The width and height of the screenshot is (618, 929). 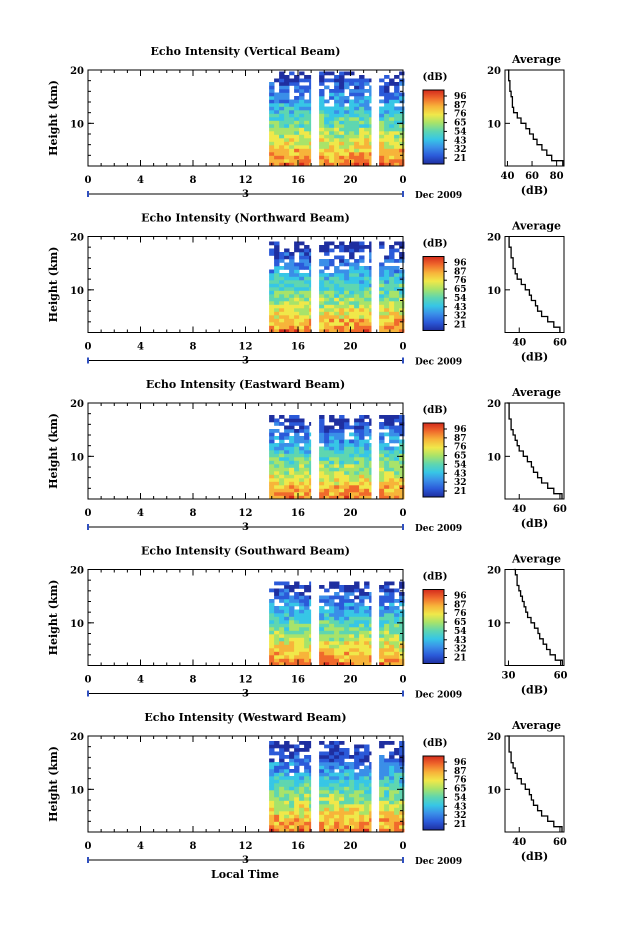 What do you see at coordinates (433, 793) in the screenshot?
I see `colorbar` at bounding box center [433, 793].